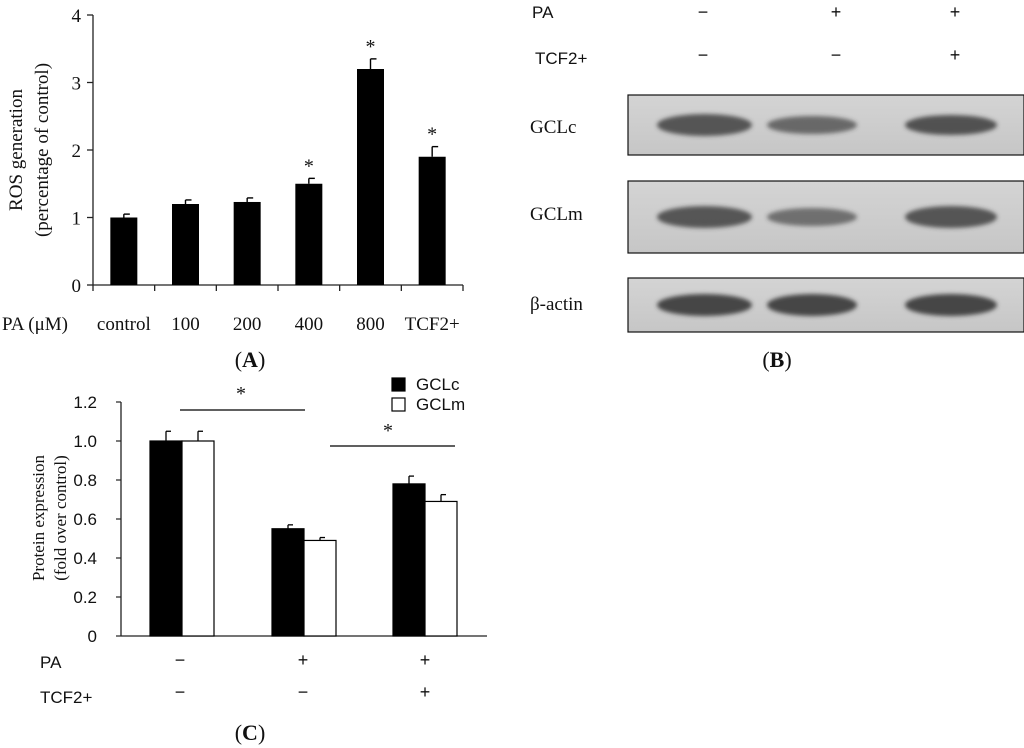  Describe the element at coordinates (38, 517) in the screenshot. I see `panel-c-ylabel-line1: Protein expression` at that location.